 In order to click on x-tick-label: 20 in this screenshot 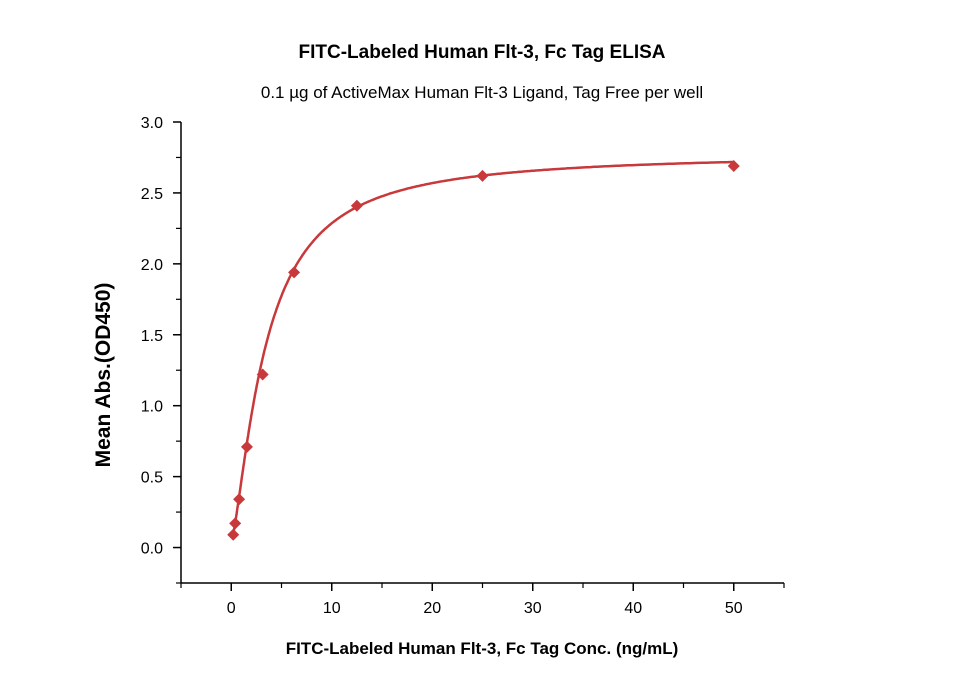, I will do `click(432, 608)`.